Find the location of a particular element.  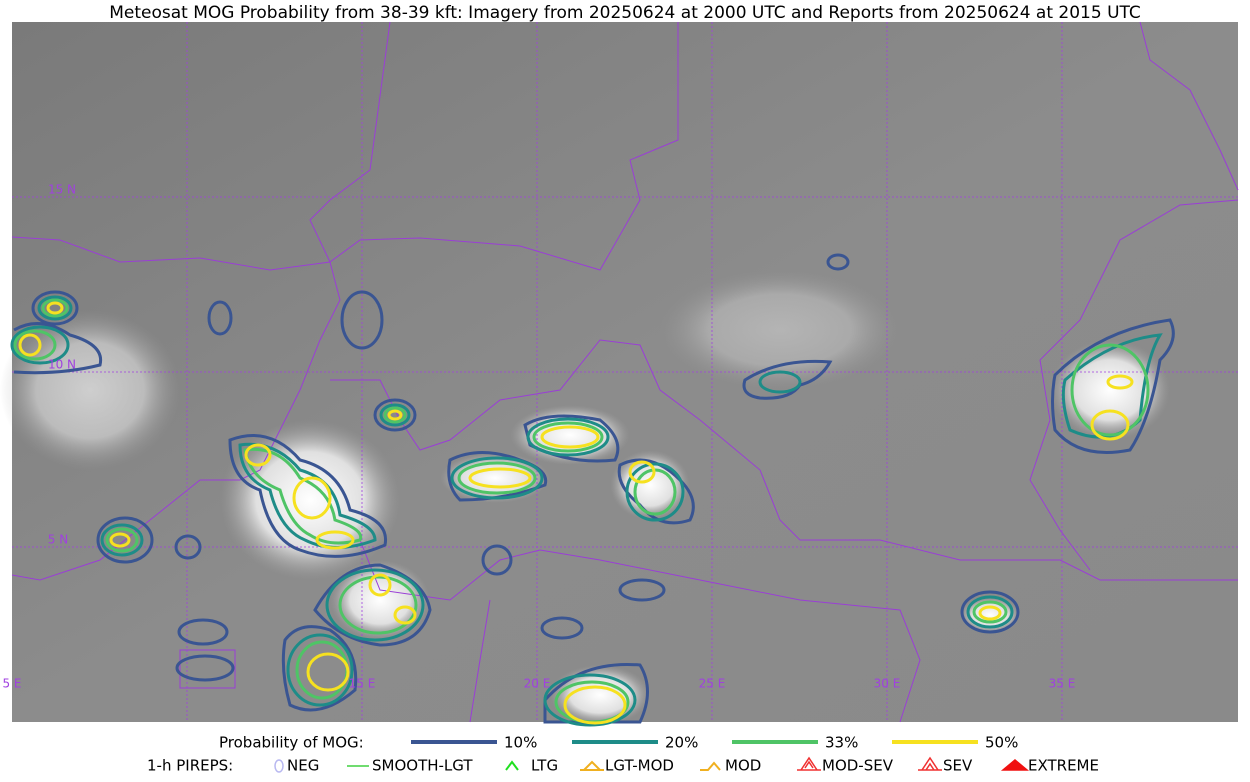

lon-label: 15 E is located at coordinates (362, 684).